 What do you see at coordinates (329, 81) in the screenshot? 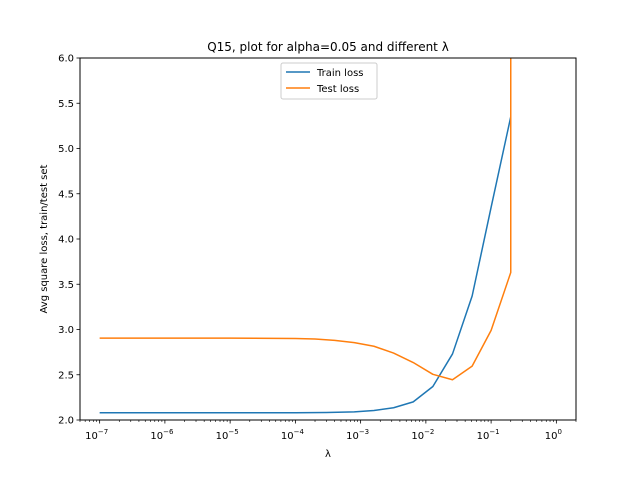
I see `legend: Train loss Test loss` at bounding box center [329, 81].